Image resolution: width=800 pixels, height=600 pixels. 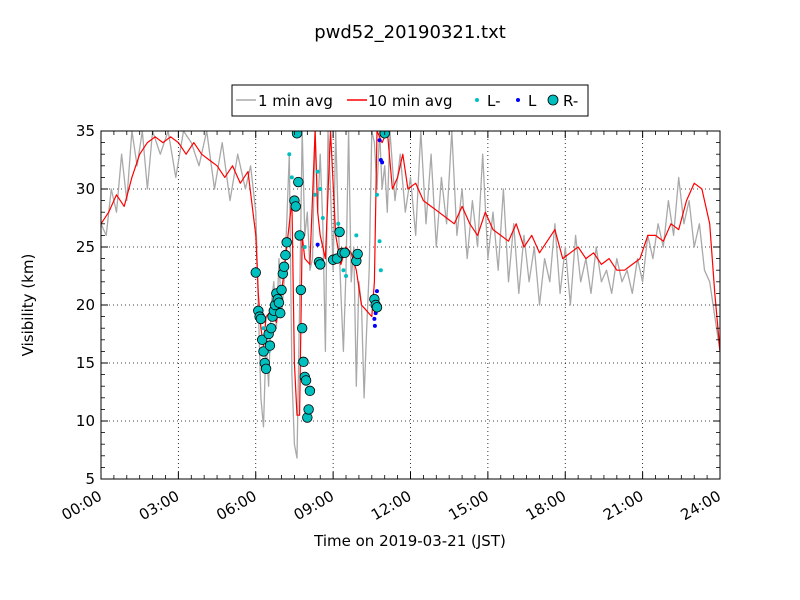 I want to click on x-tick-label: 24:00, so click(x=701, y=505).